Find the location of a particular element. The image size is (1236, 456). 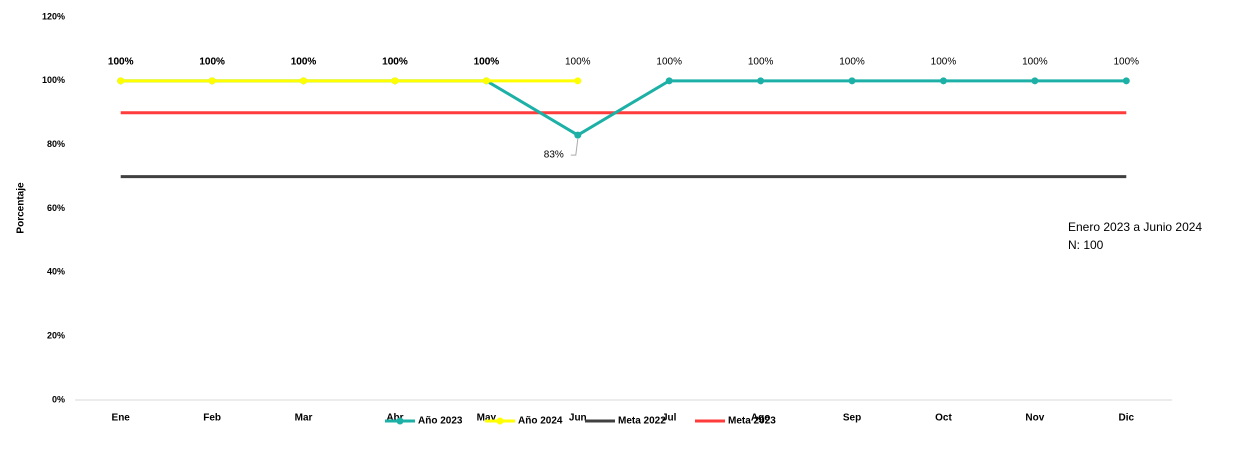

x-tick-label: Dic is located at coordinates (1127, 418).